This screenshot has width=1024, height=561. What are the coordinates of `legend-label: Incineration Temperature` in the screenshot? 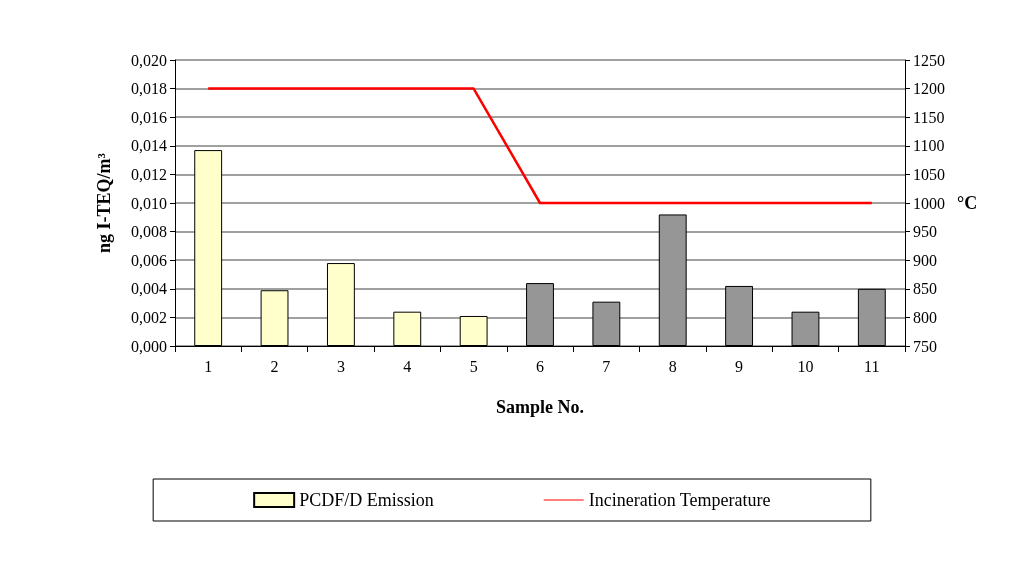 It's located at (679, 500).